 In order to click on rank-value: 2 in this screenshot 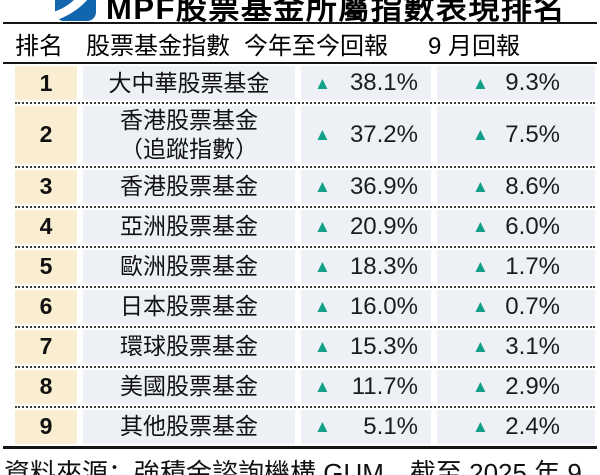, I will do `click(46, 134)`.